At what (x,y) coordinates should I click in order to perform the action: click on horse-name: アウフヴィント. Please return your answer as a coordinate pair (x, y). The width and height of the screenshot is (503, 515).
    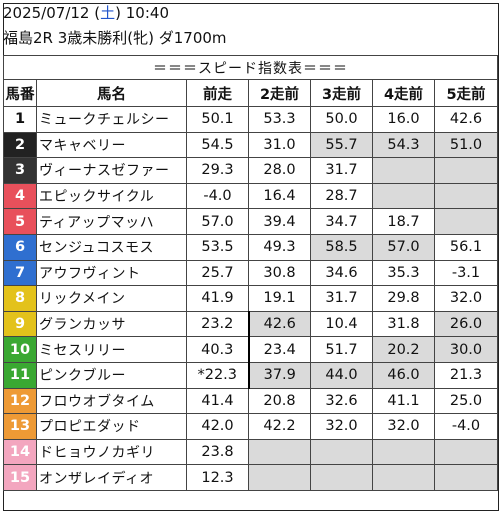
    Looking at the image, I should click on (111, 273).